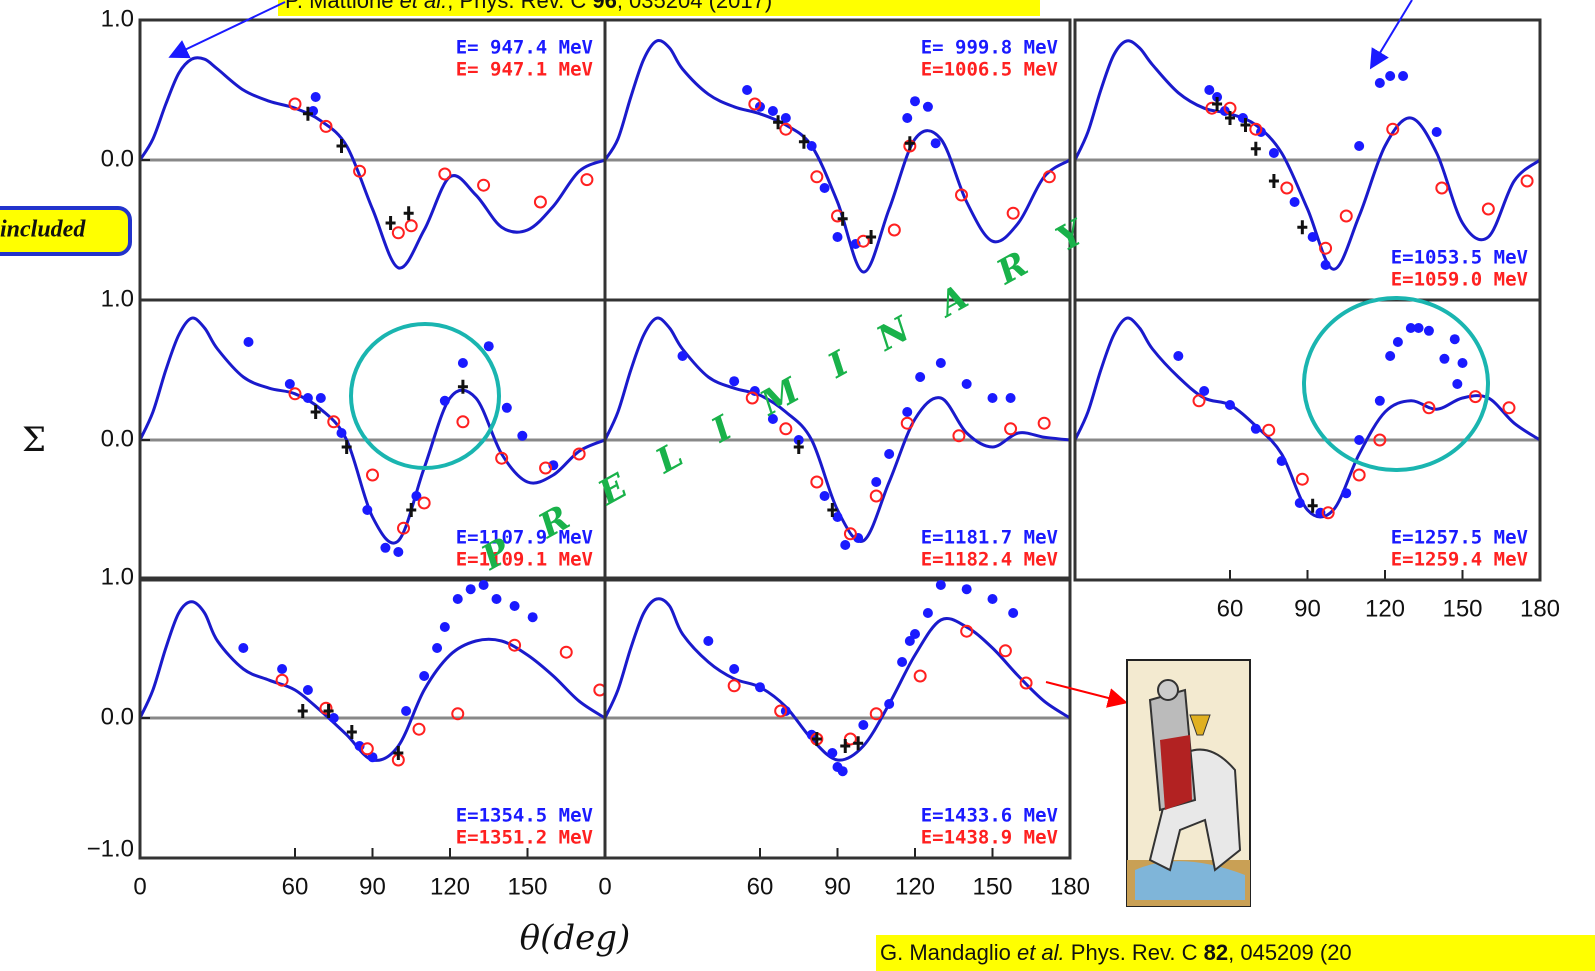 Image resolution: width=1595 pixels, height=971 pixels. I want to click on y-axis-label: Σ, so click(34, 440).